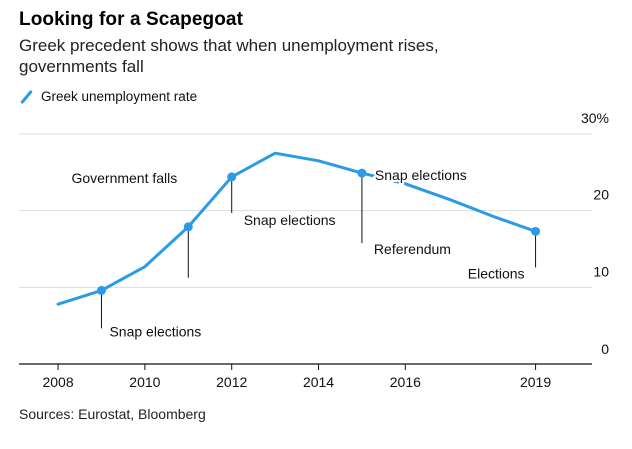 This screenshot has width=632, height=449. I want to click on x-tick-label: 2010, so click(144, 382).